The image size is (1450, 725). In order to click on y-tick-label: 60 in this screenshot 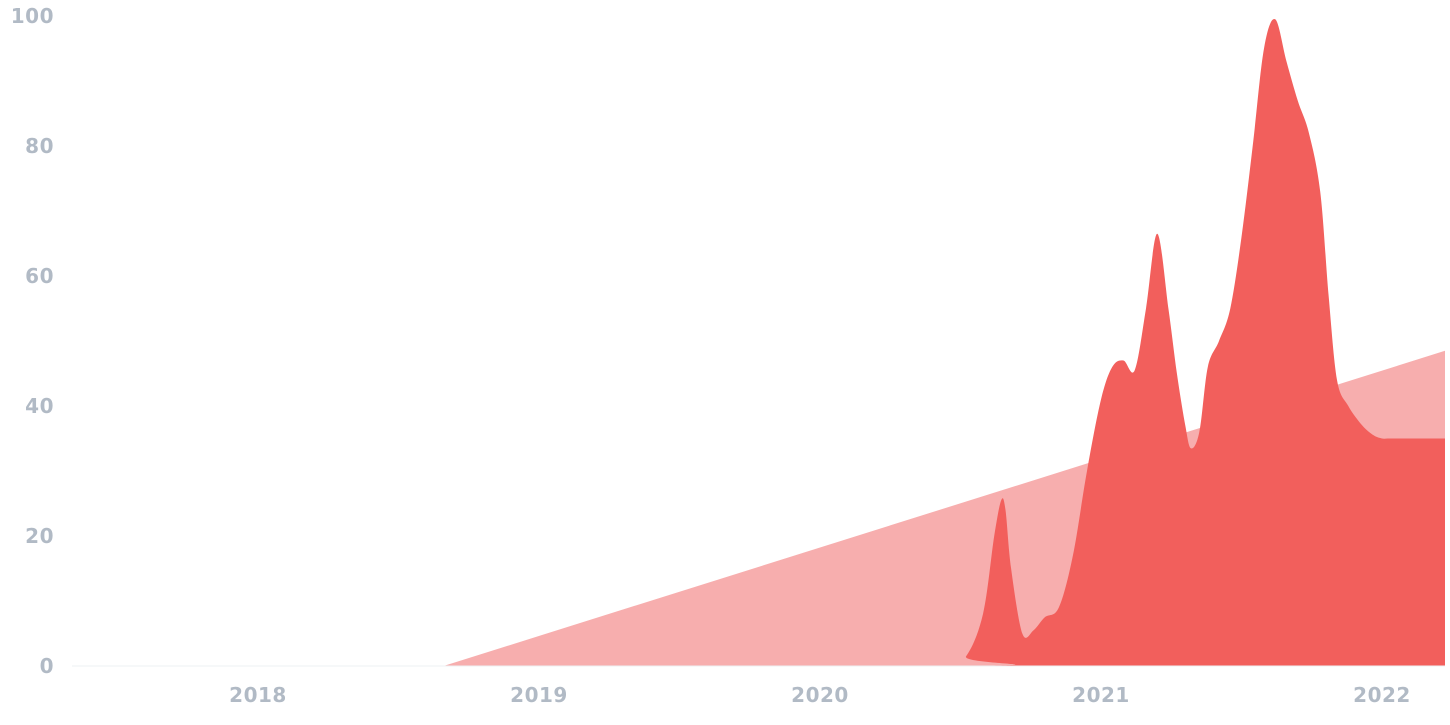, I will do `click(39, 276)`.